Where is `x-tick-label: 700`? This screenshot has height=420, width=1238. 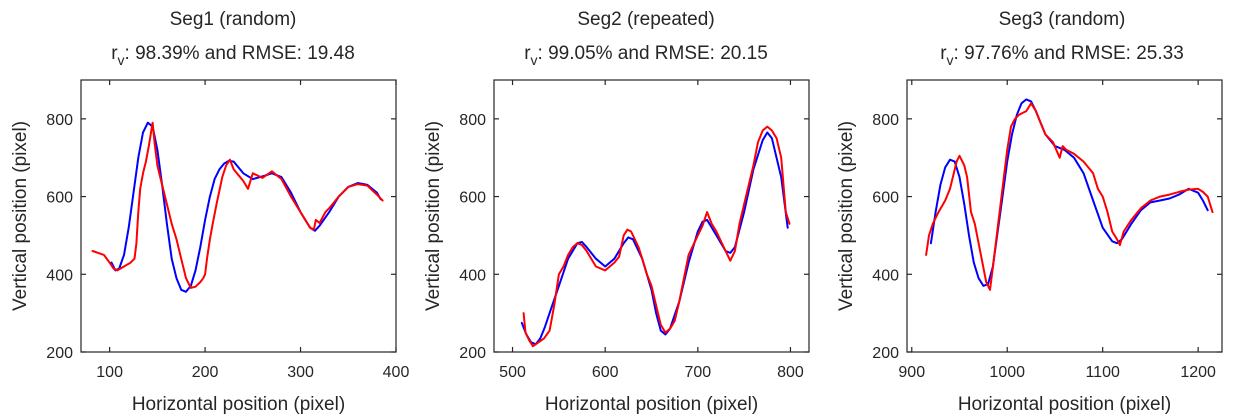 x-tick-label: 700 is located at coordinates (697, 372).